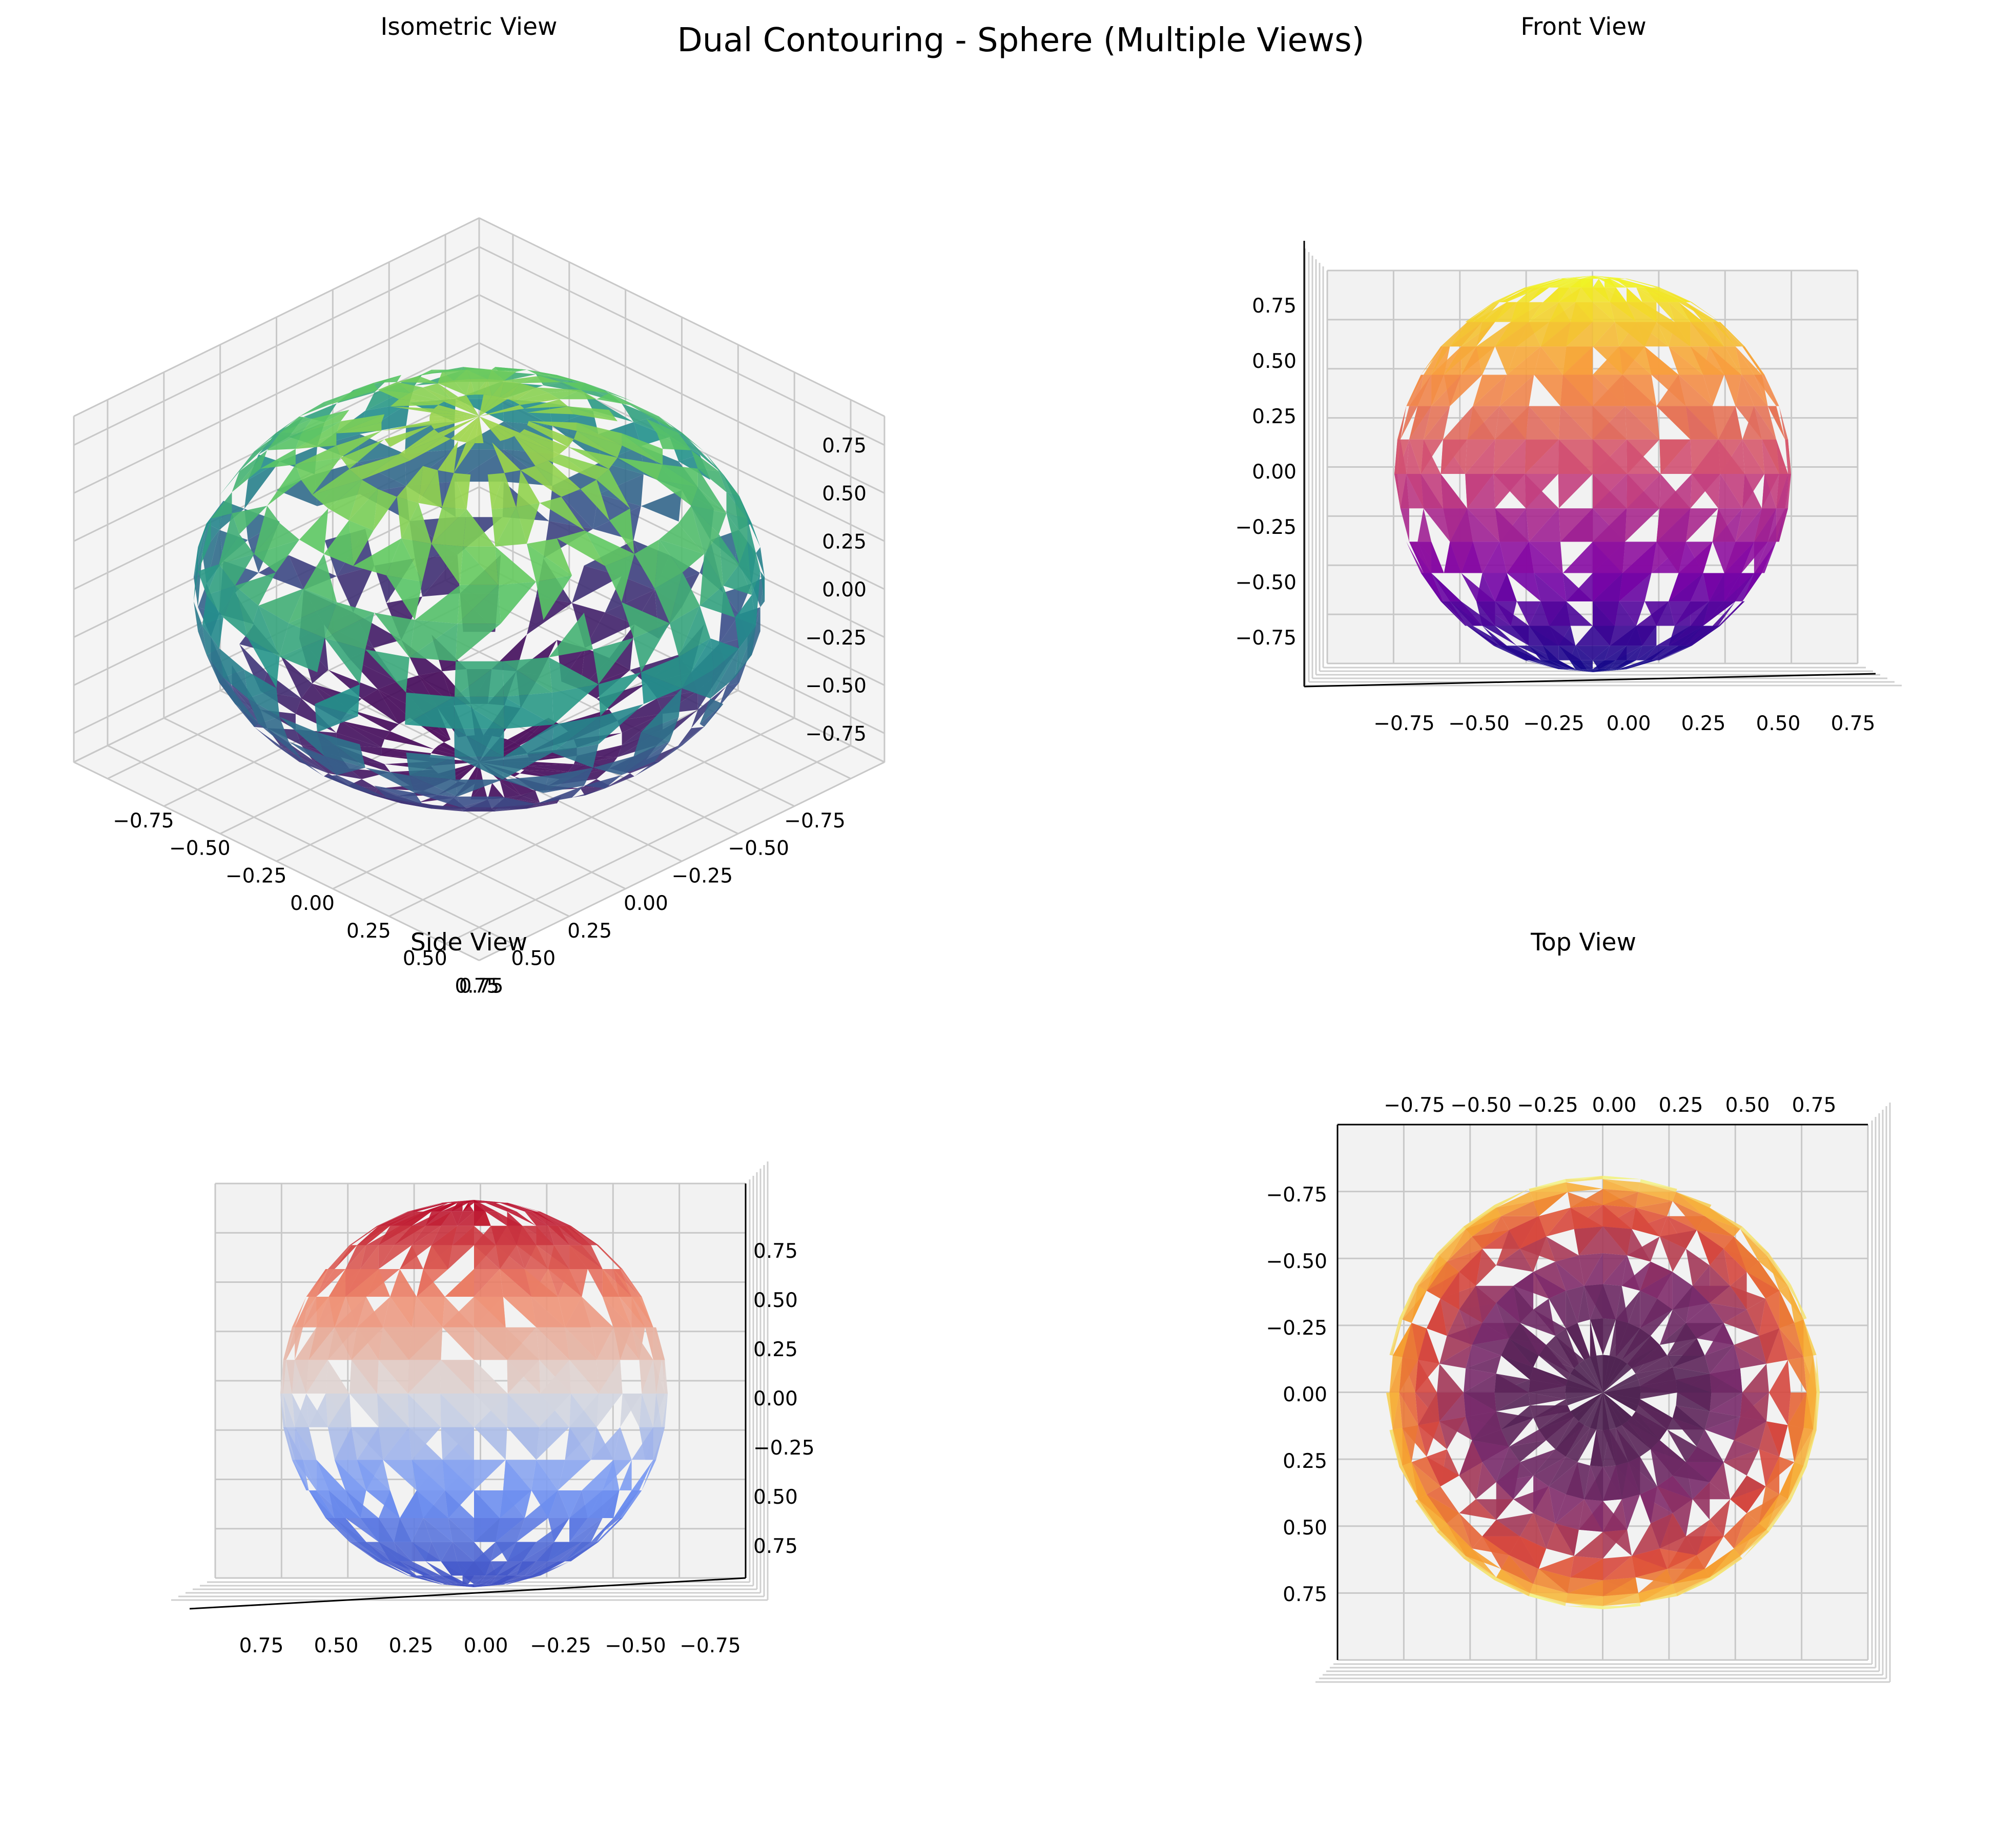 The image size is (2016, 1827). Describe the element at coordinates (467, 1593) in the screenshot. I see `axis-line` at that location.